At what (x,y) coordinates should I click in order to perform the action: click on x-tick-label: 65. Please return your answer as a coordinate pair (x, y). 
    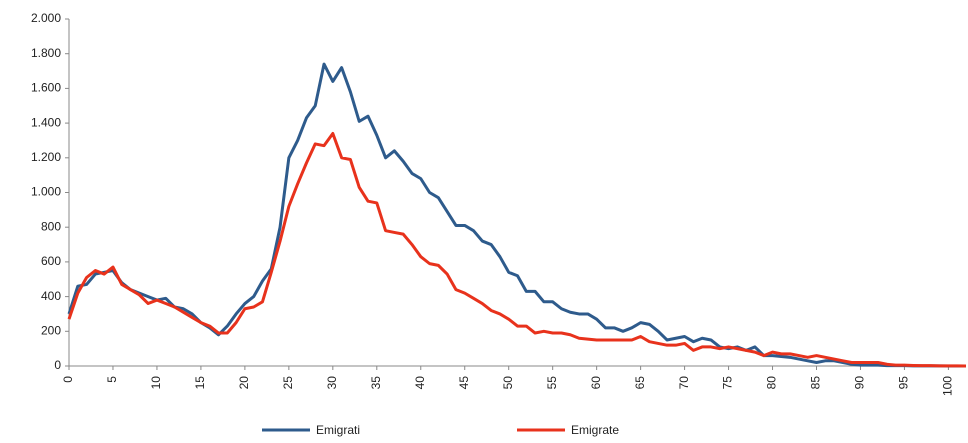
    Looking at the image, I should click on (640, 383).